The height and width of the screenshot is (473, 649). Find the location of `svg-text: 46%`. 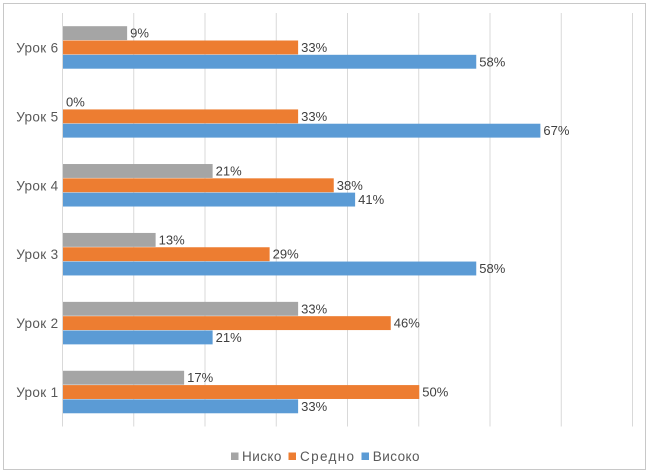

svg-text: 46% is located at coordinates (407, 323).